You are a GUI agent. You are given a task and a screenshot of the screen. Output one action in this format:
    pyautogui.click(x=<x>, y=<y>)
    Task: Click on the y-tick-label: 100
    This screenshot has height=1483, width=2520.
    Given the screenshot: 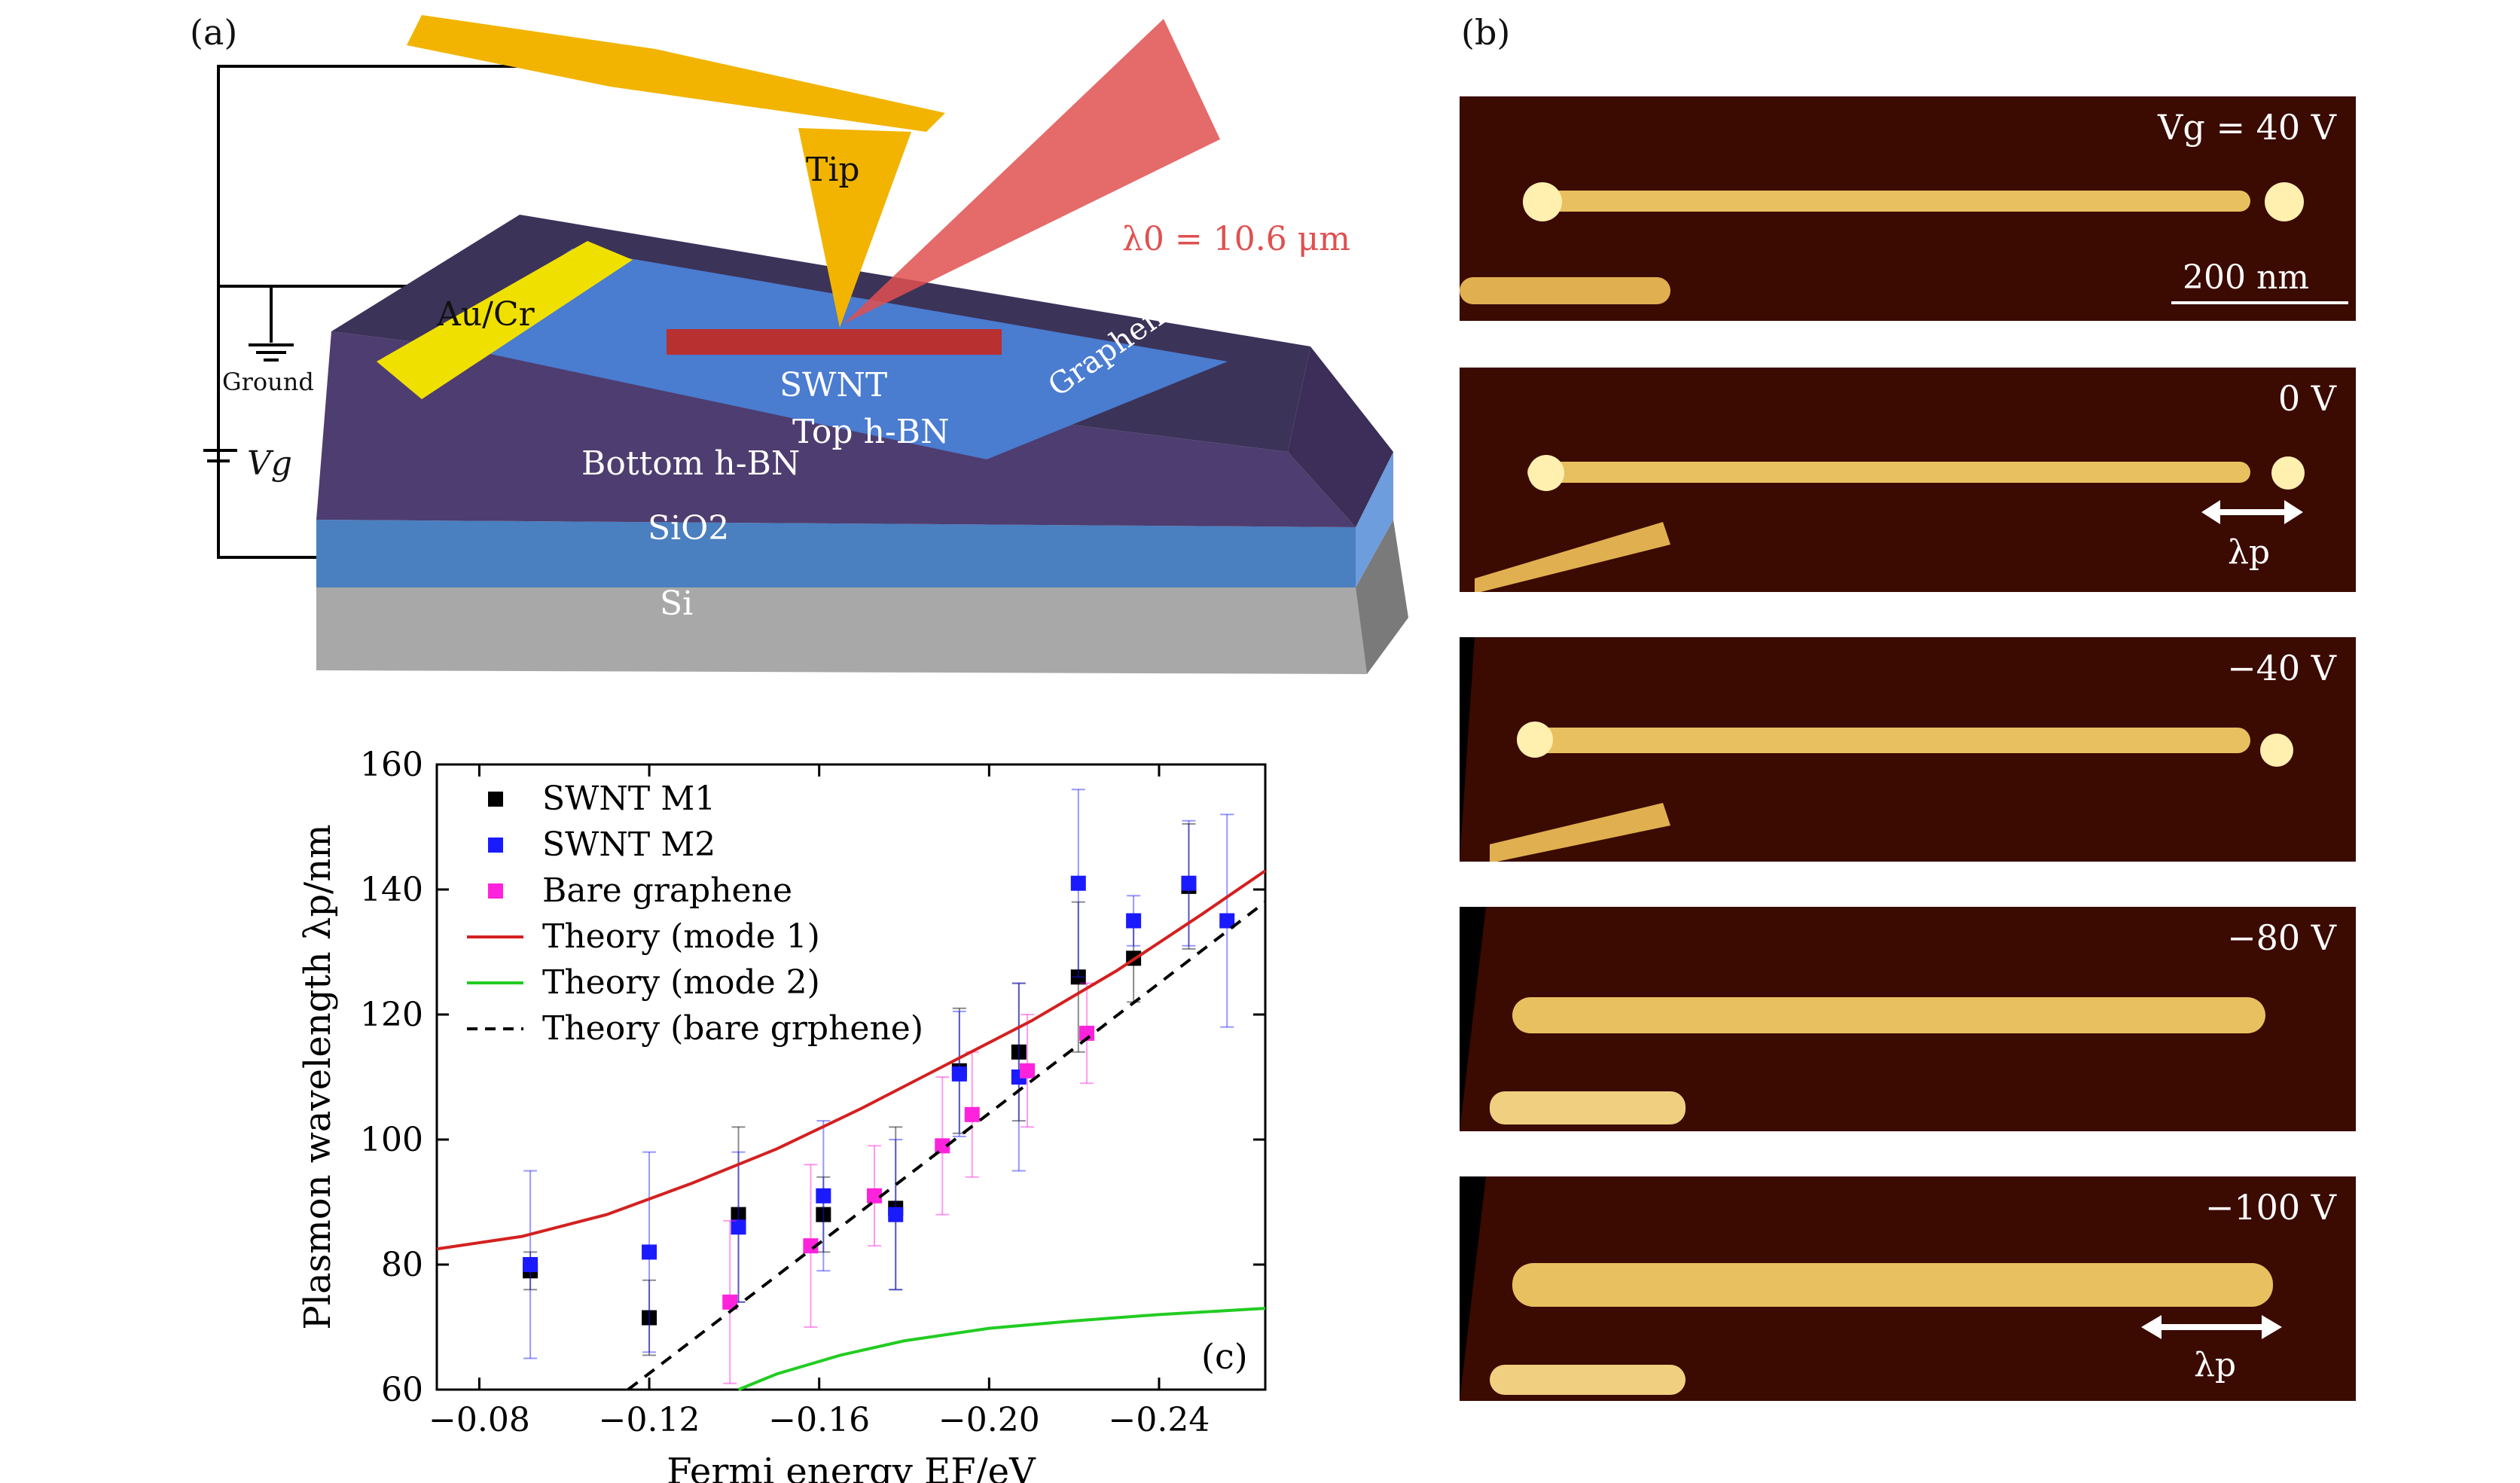 What is the action you would take?
    pyautogui.click(x=391, y=1140)
    